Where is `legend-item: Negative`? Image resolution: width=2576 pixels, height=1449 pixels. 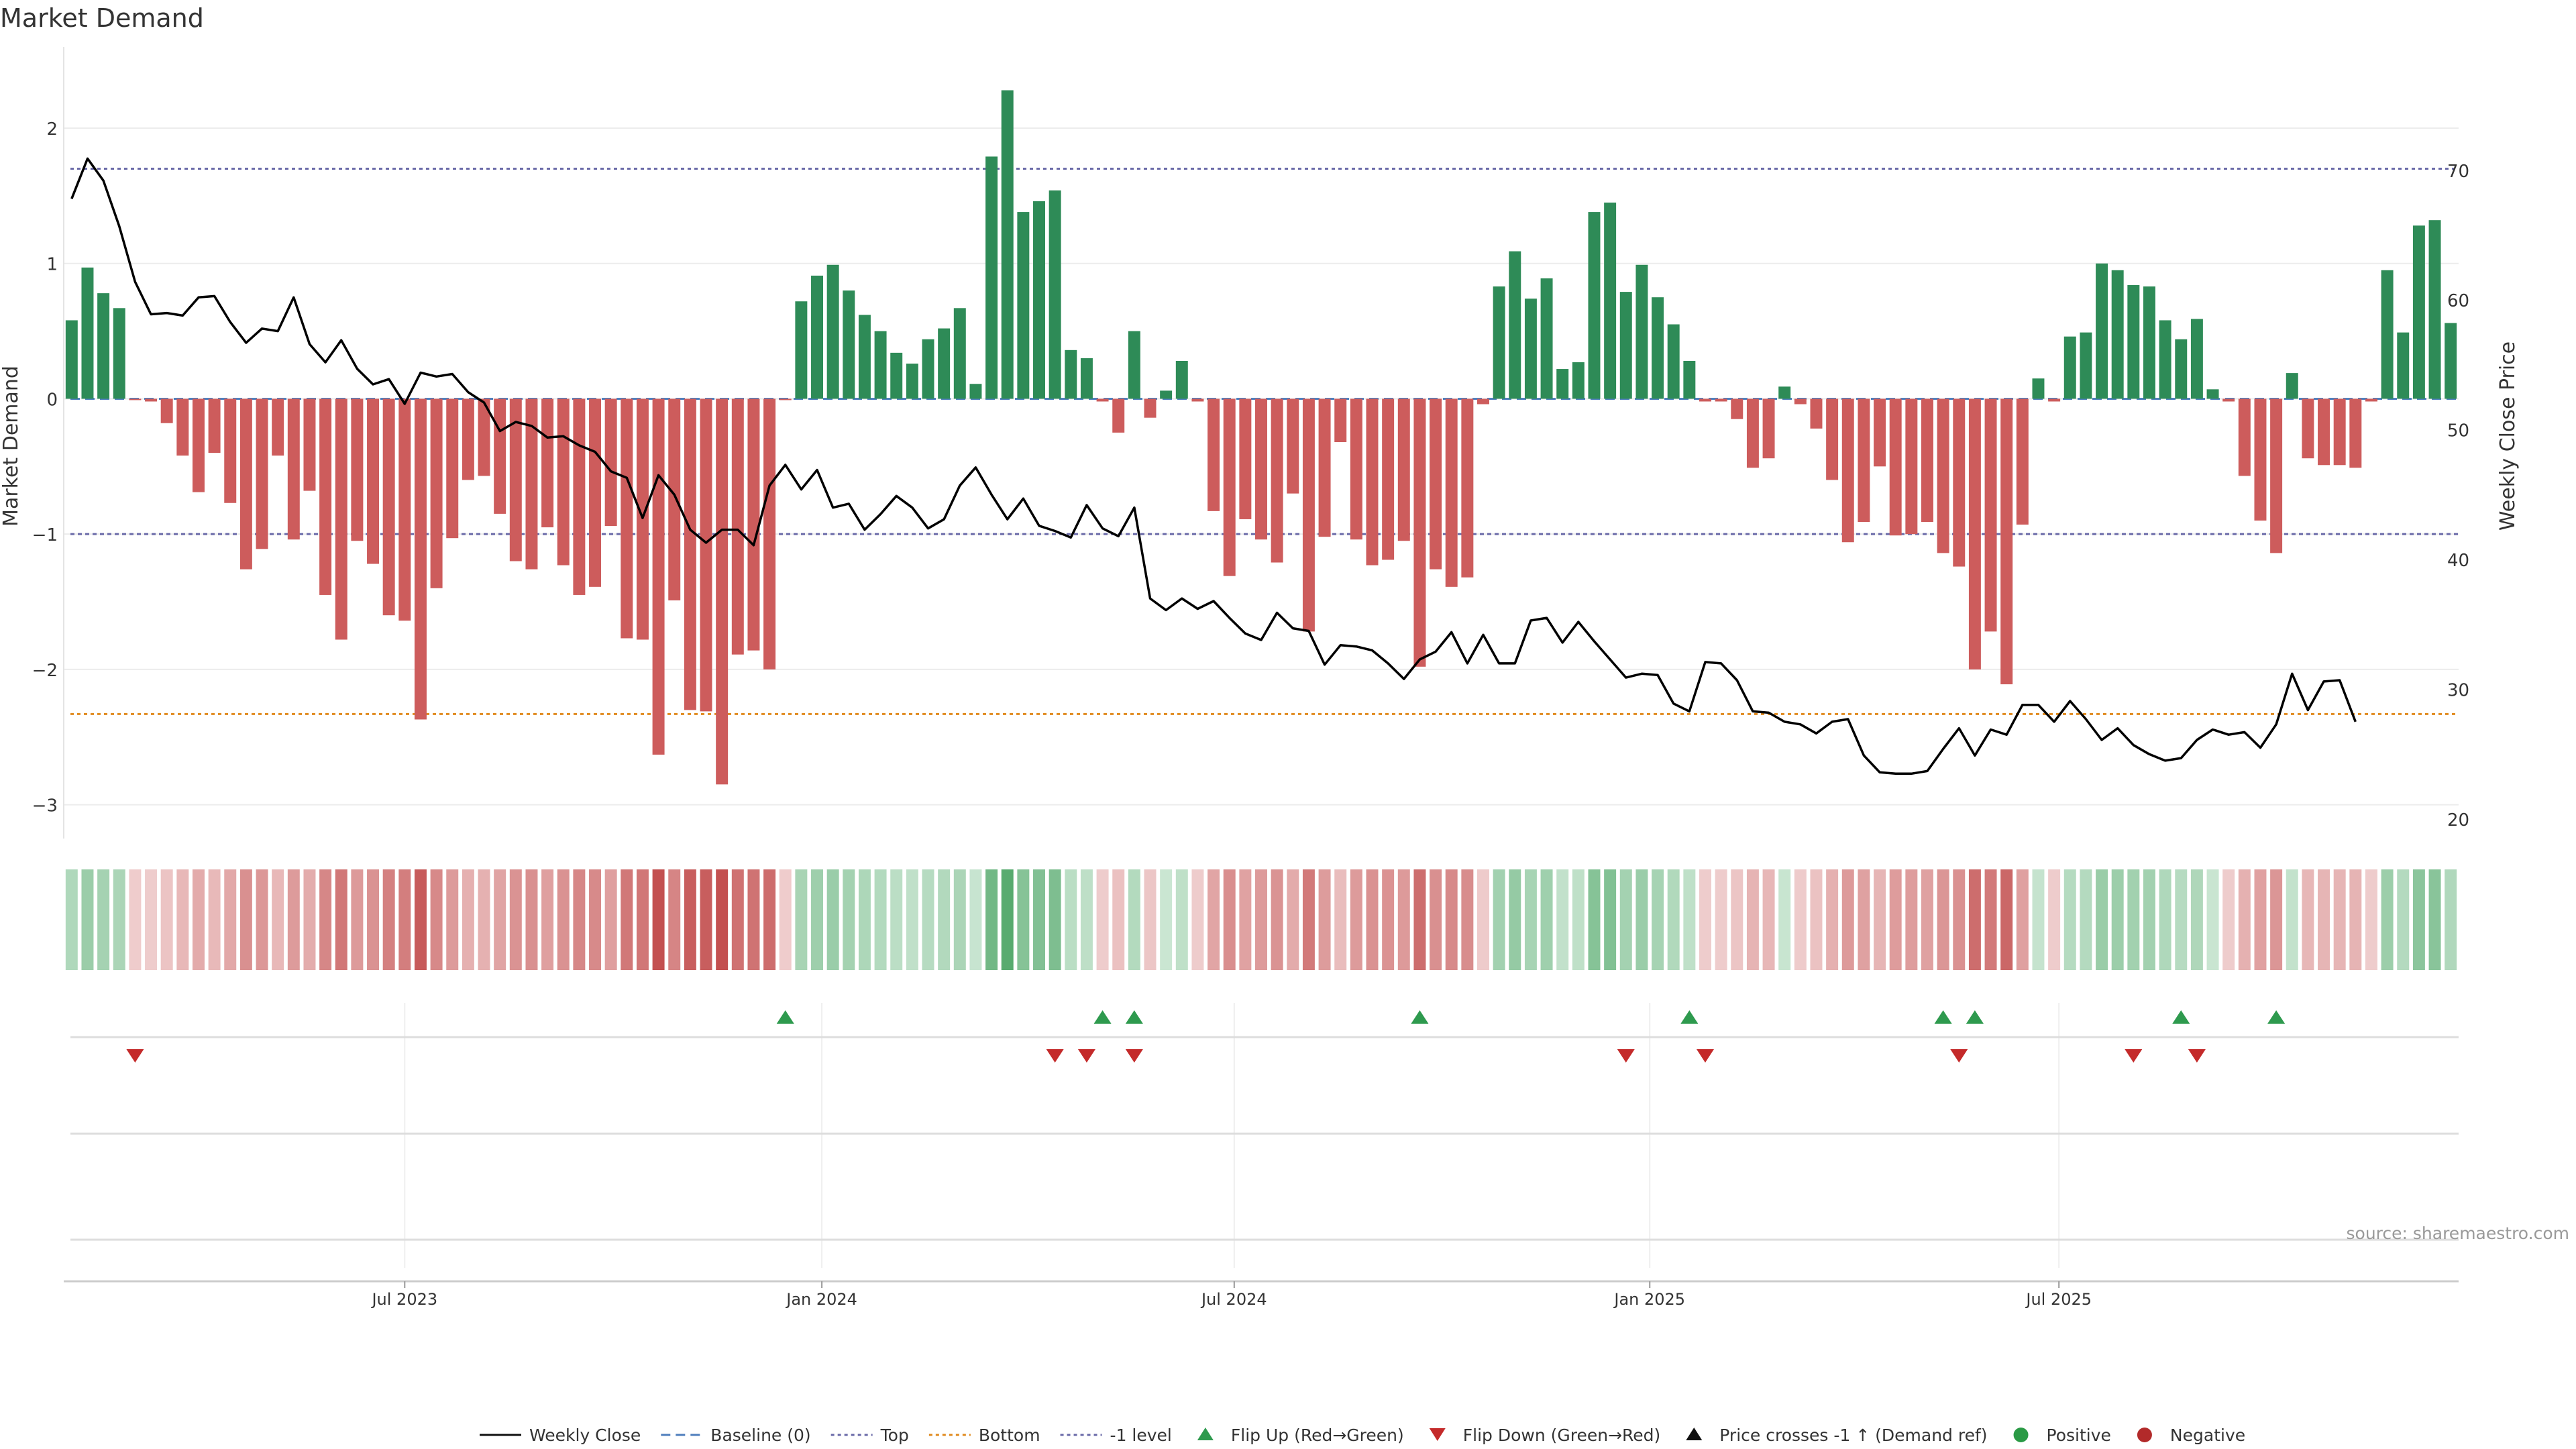
legend-item: Negative is located at coordinates (2191, 1435).